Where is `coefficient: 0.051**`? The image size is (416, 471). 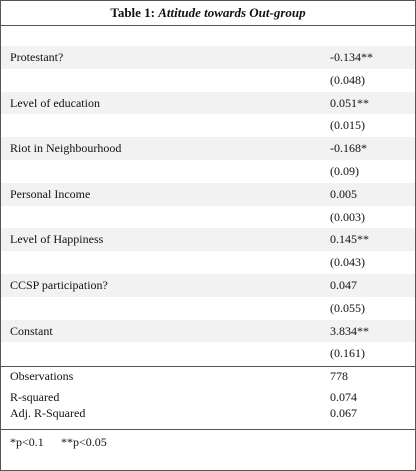
coefficient: 0.051** is located at coordinates (349, 102).